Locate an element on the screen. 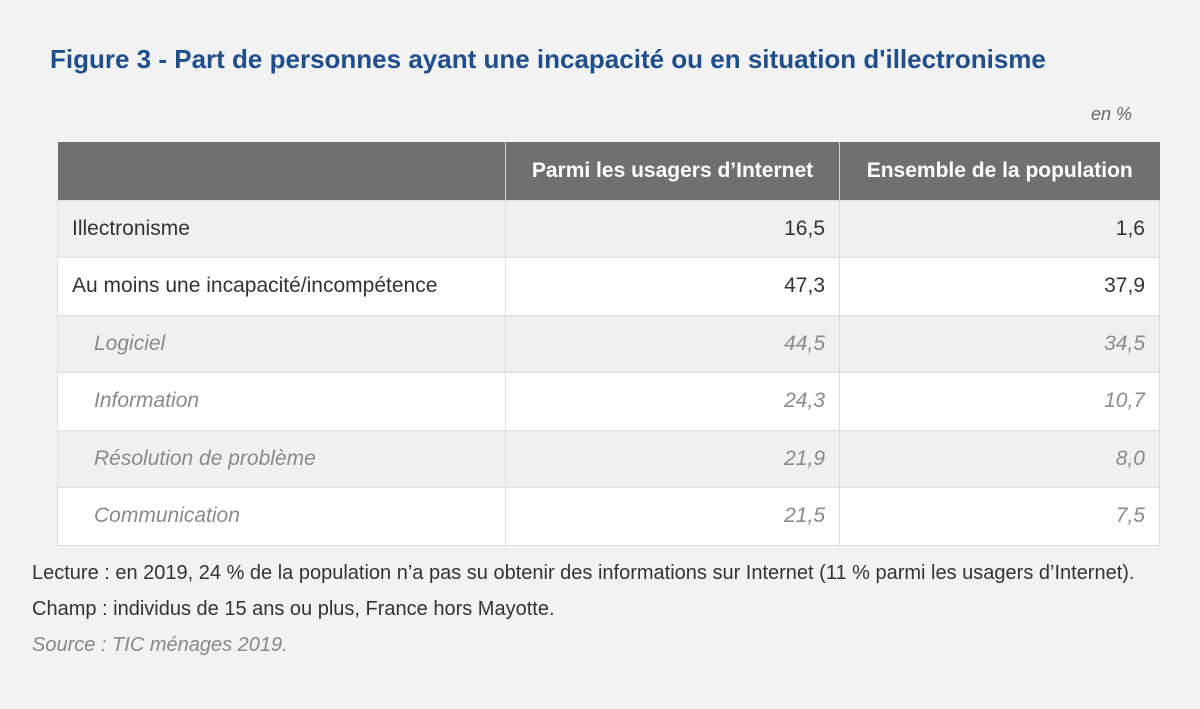 The image size is (1200, 709). cell-internet-users: 47,3 is located at coordinates (672, 286).